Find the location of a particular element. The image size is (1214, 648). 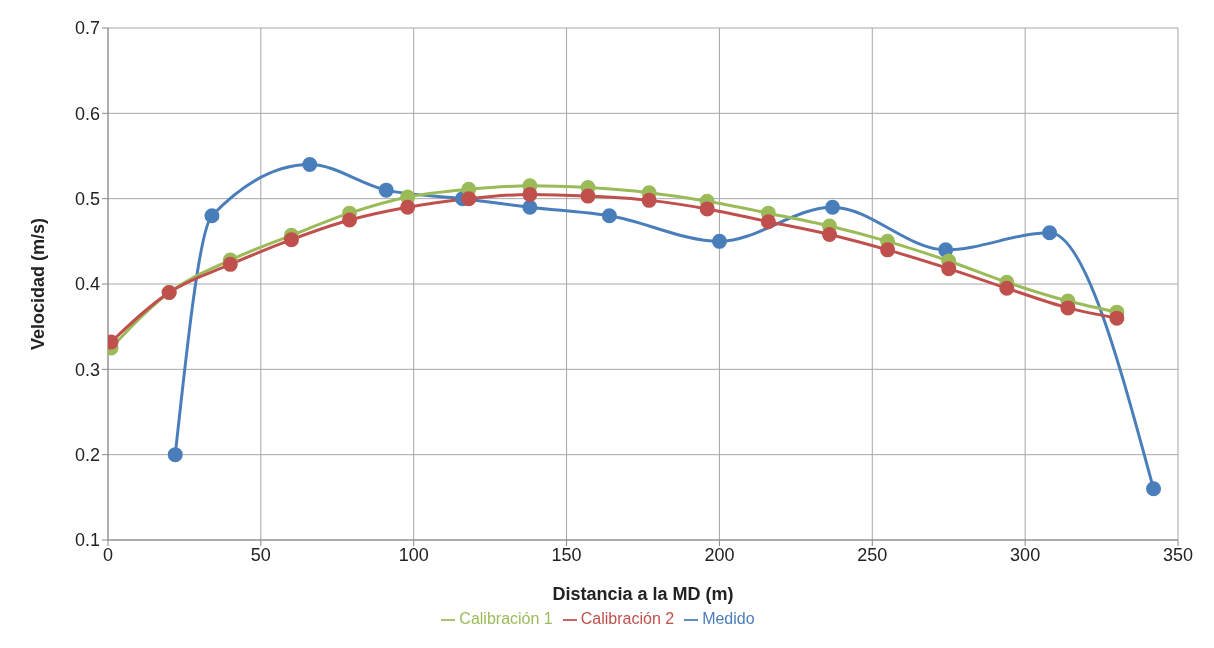

x-tick-label: 100 is located at coordinates (413, 554).